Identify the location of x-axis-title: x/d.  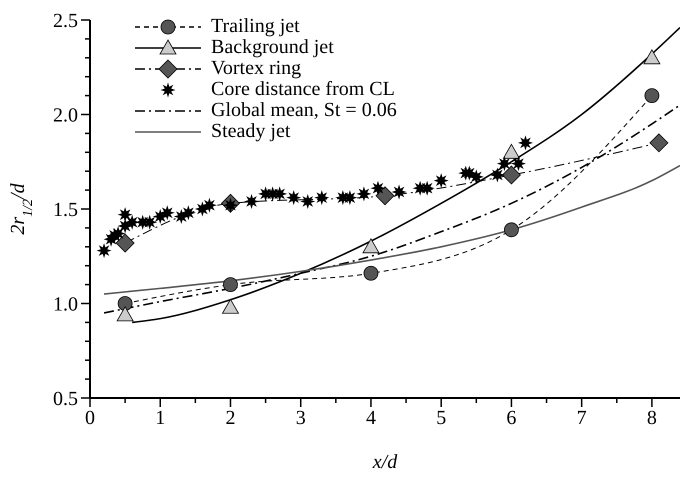
(385, 462).